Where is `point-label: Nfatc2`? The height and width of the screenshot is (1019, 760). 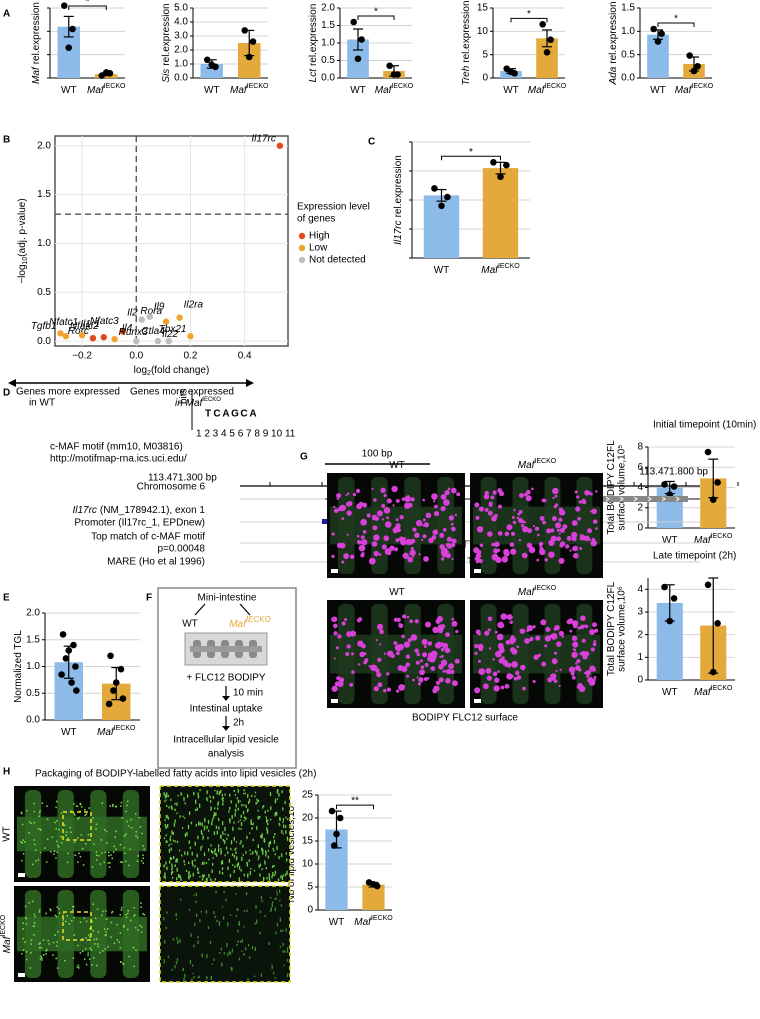 point-label: Nfatc2 is located at coordinates (84, 326).